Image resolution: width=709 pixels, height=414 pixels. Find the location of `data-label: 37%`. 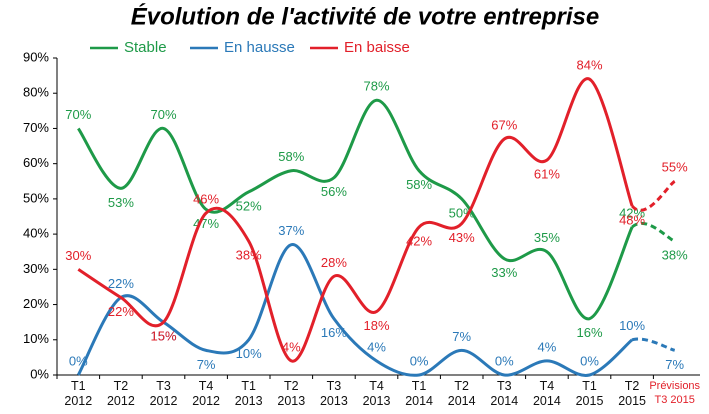

data-label: 37% is located at coordinates (291, 230).